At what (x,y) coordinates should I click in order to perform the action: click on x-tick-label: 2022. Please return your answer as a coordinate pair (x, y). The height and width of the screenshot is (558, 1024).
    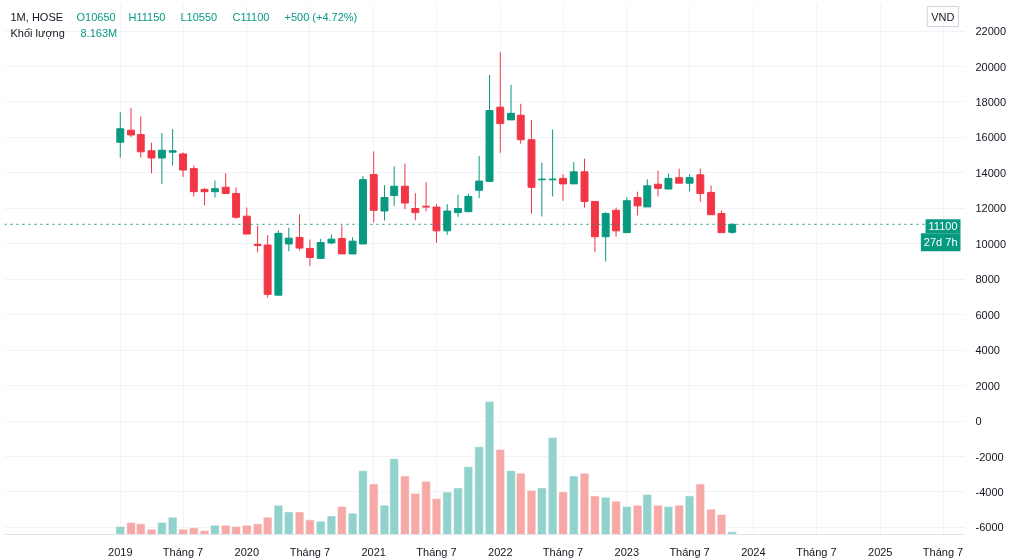
    Looking at the image, I should click on (500, 551).